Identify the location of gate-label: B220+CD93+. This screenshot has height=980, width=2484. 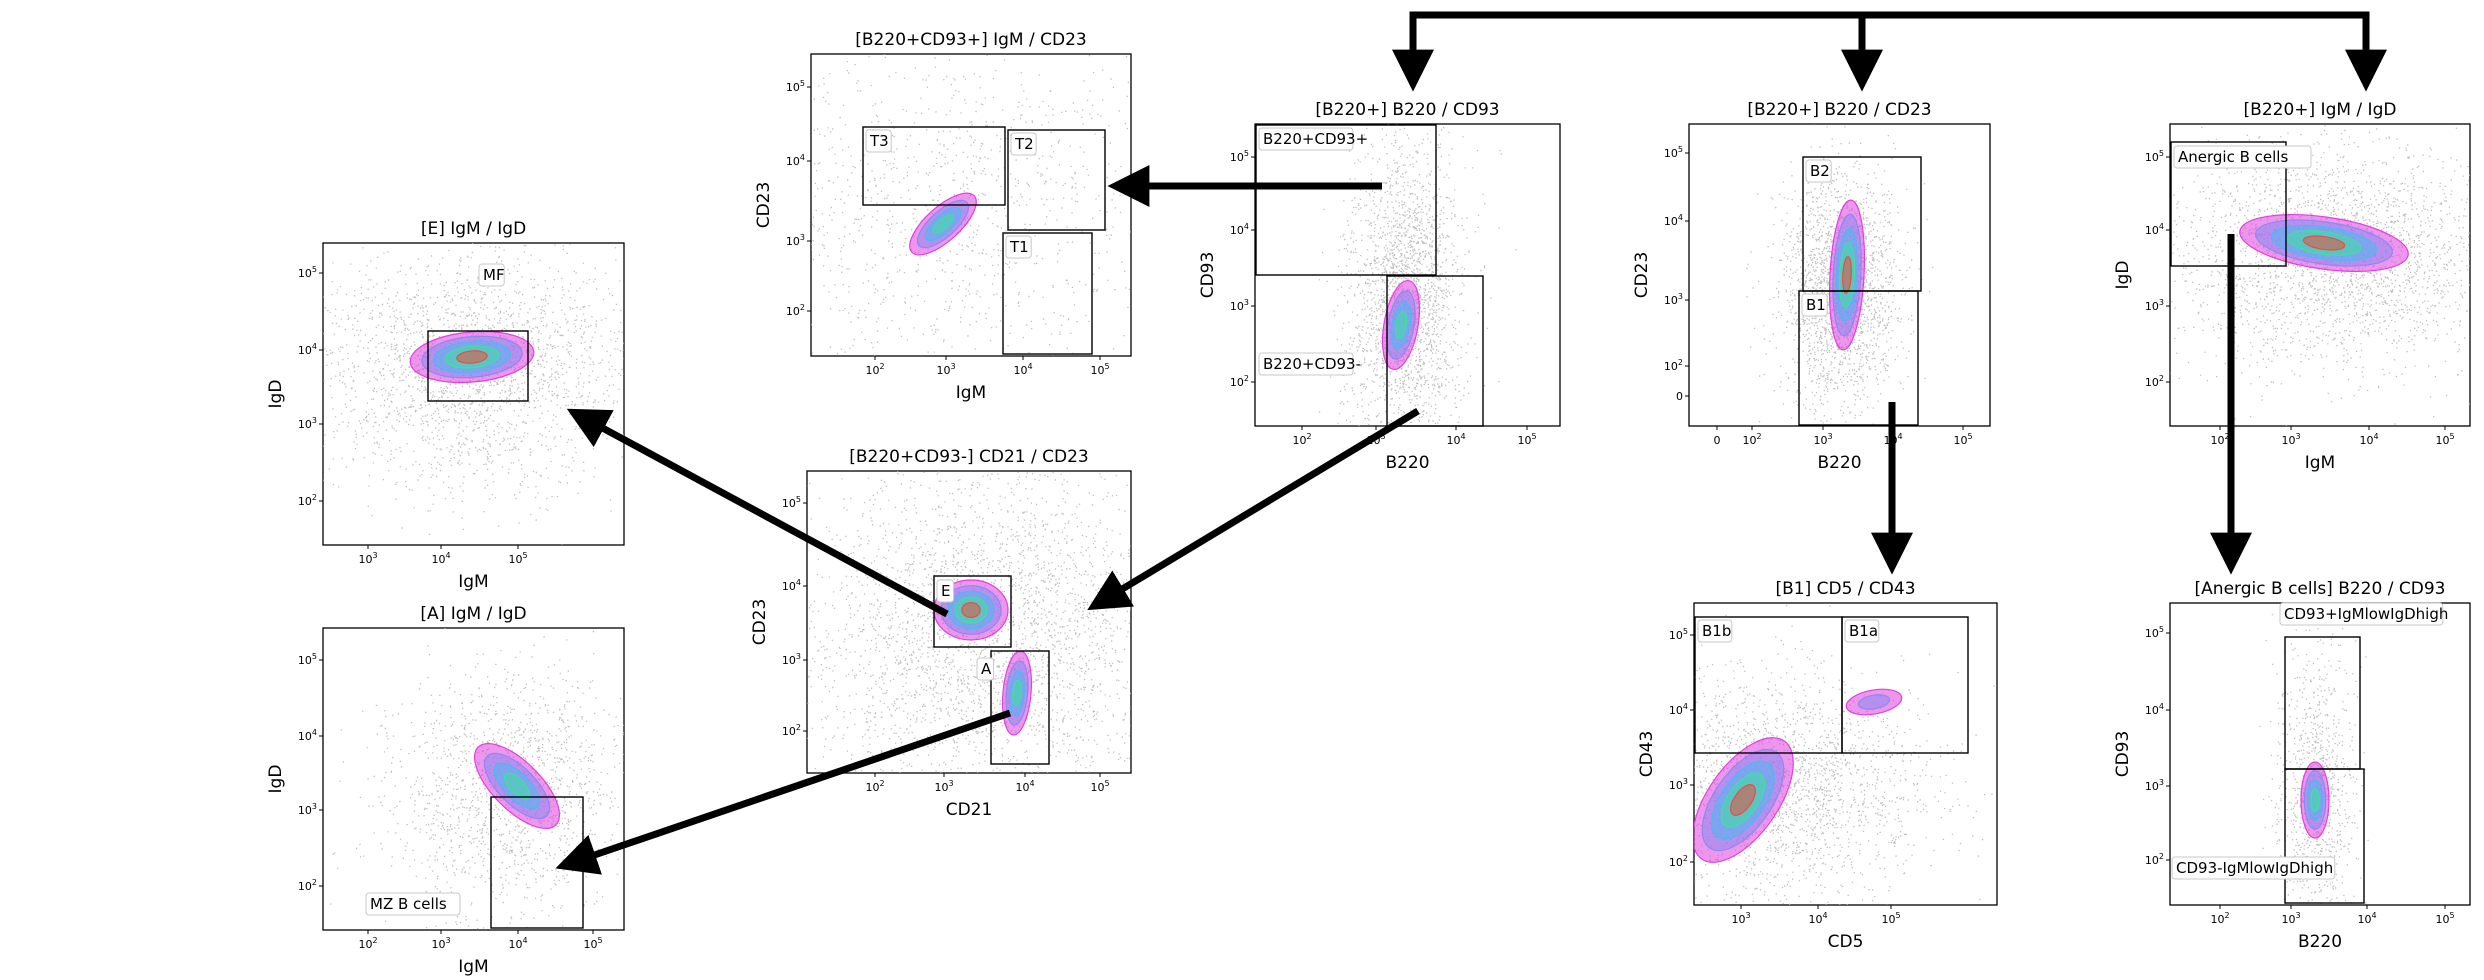
(1315, 139).